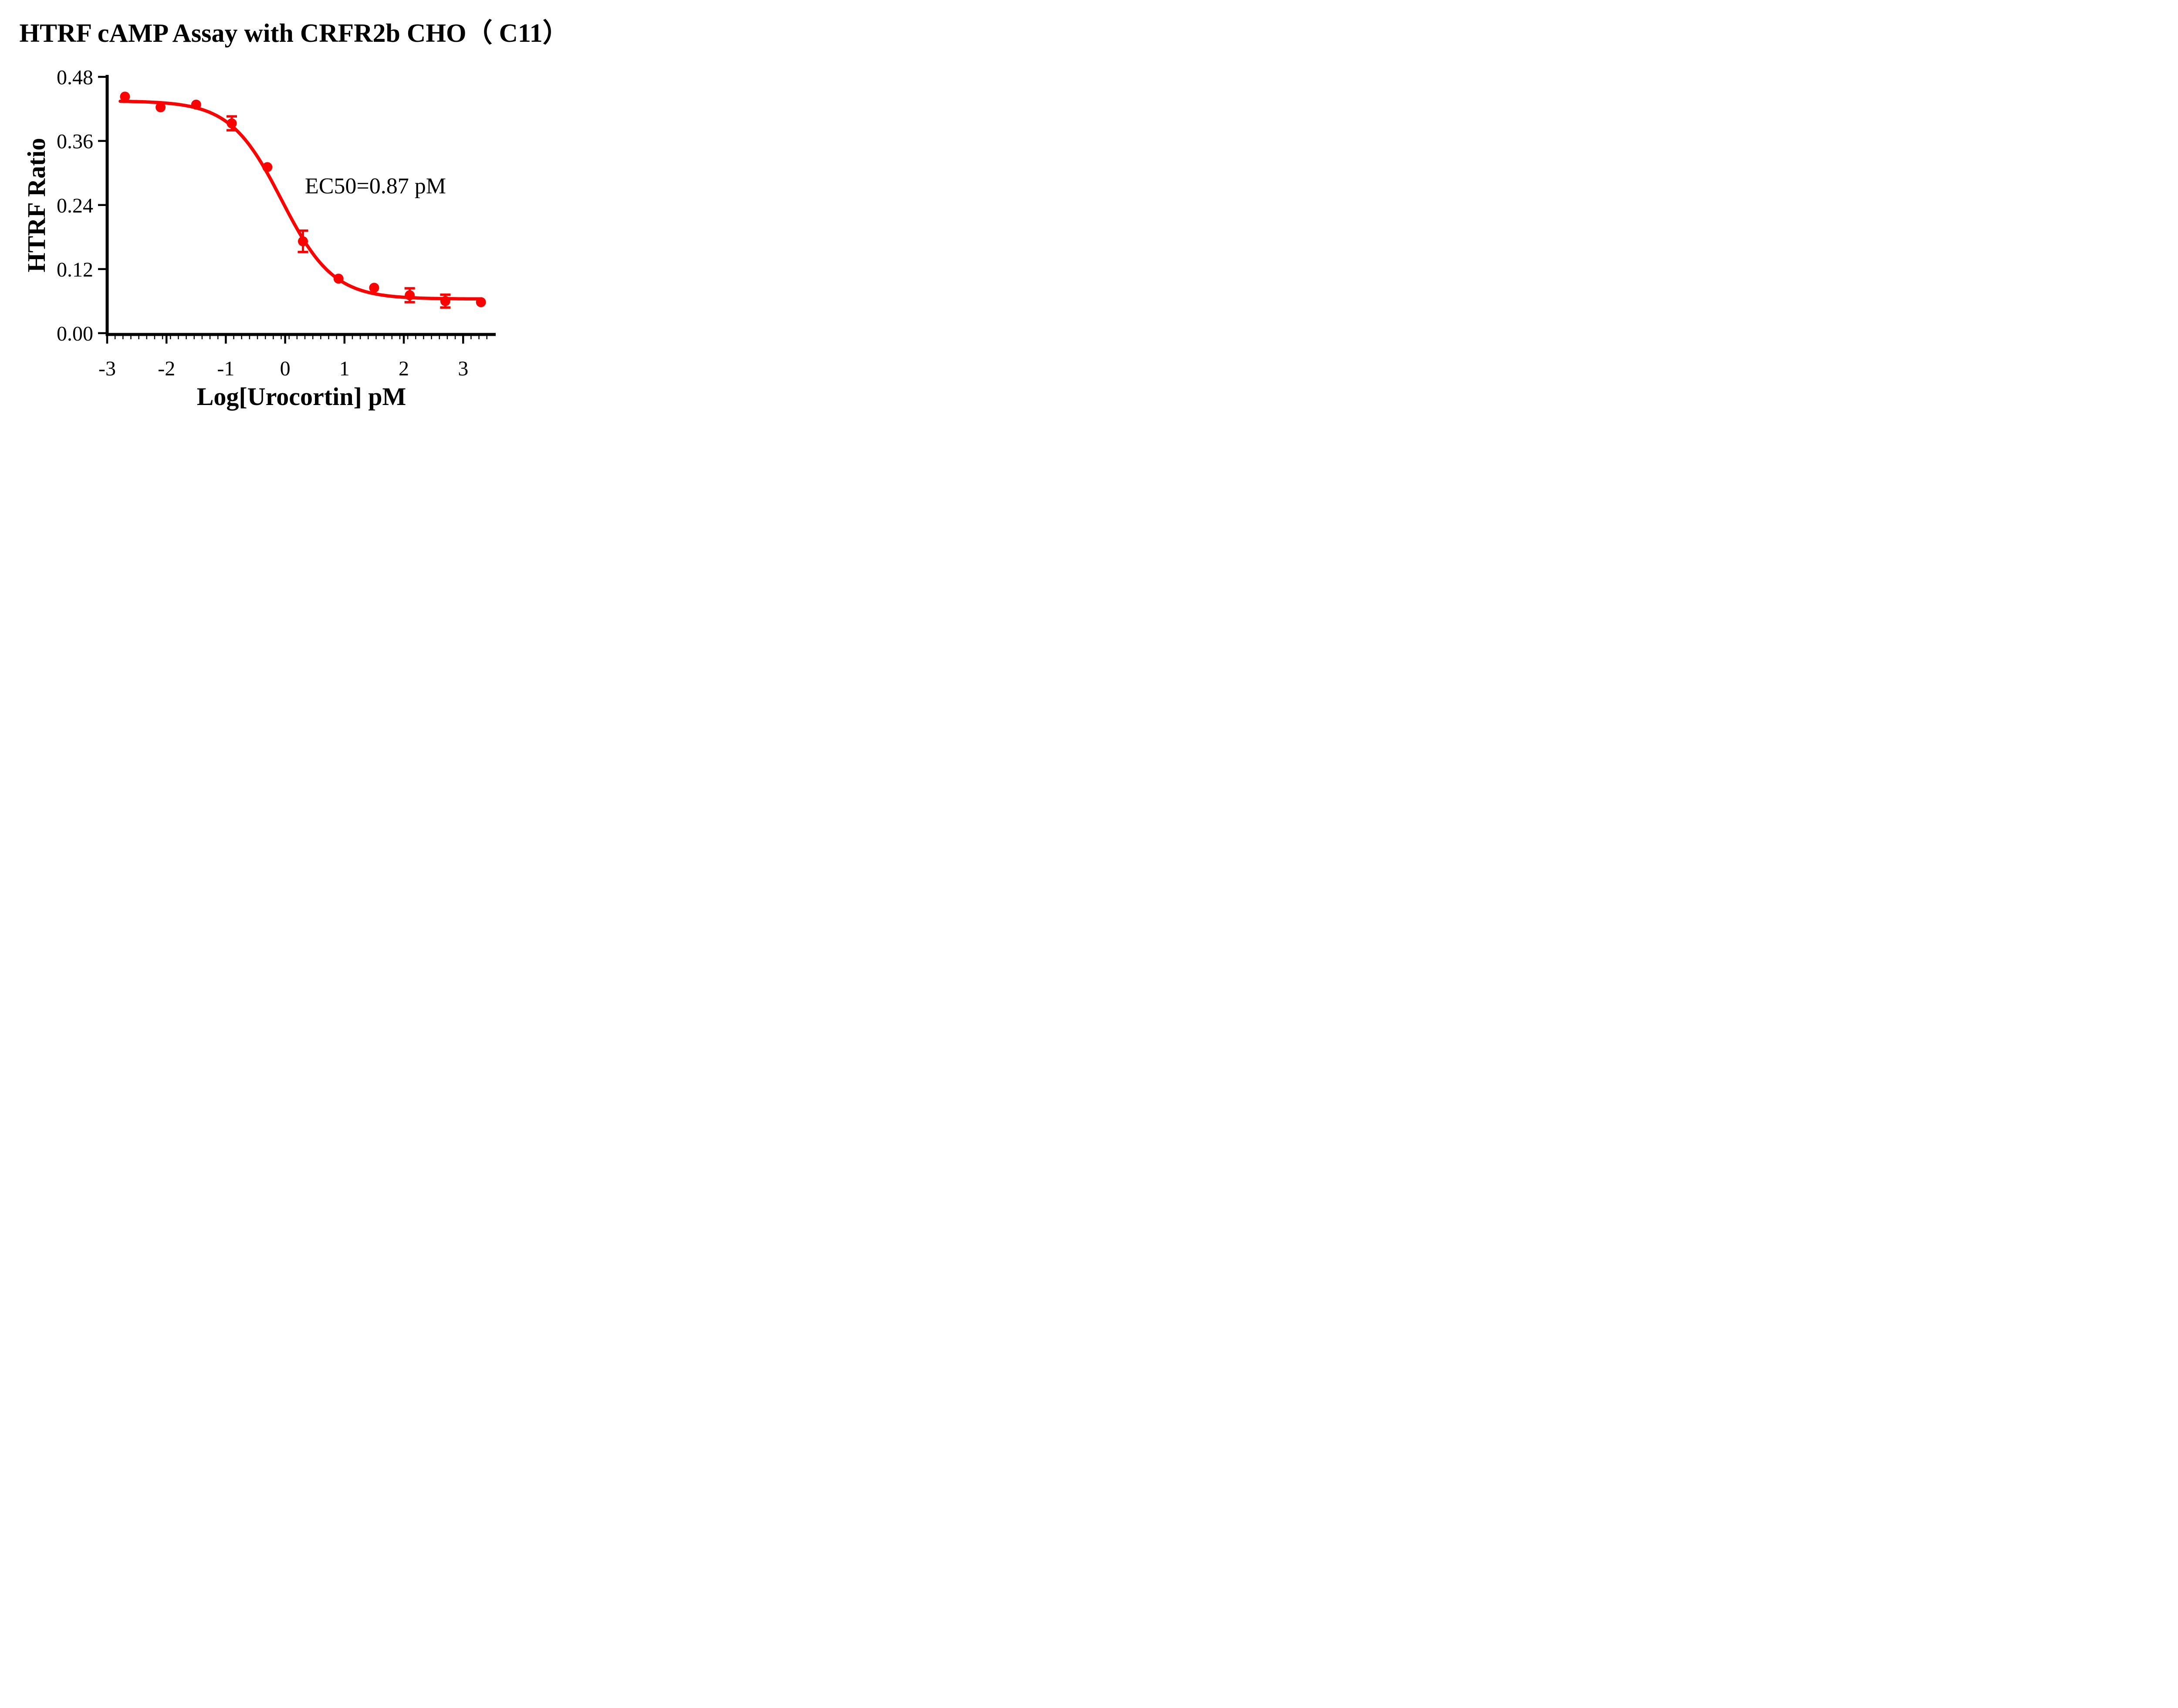 The height and width of the screenshot is (1708, 2178). I want to click on y-axis-tick-label: 0.36, so click(75, 141).